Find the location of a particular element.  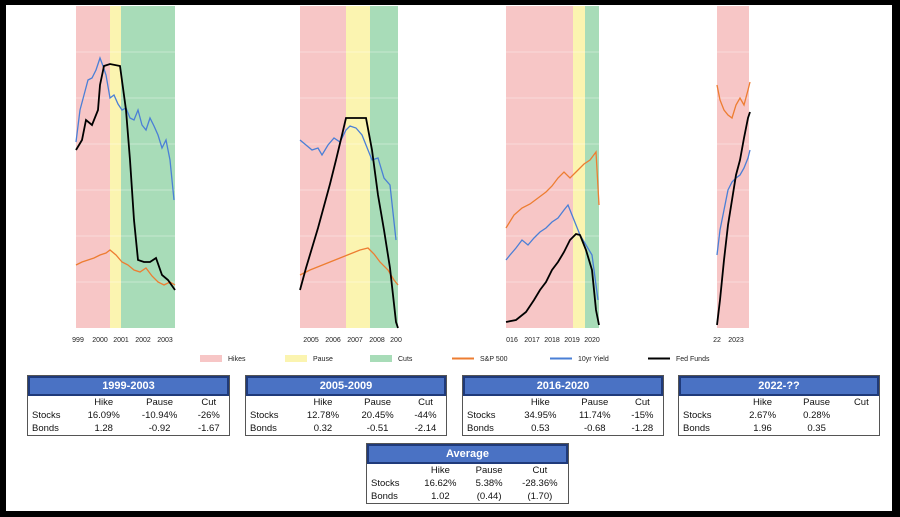

table-title: 2016-2020 is located at coordinates (563, 386).